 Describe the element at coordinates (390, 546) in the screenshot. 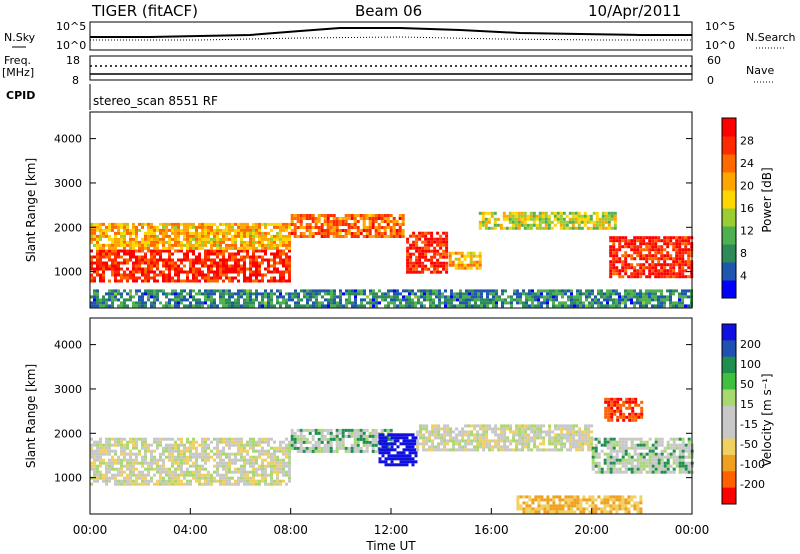

I see `time-xlabel: Time UT` at that location.